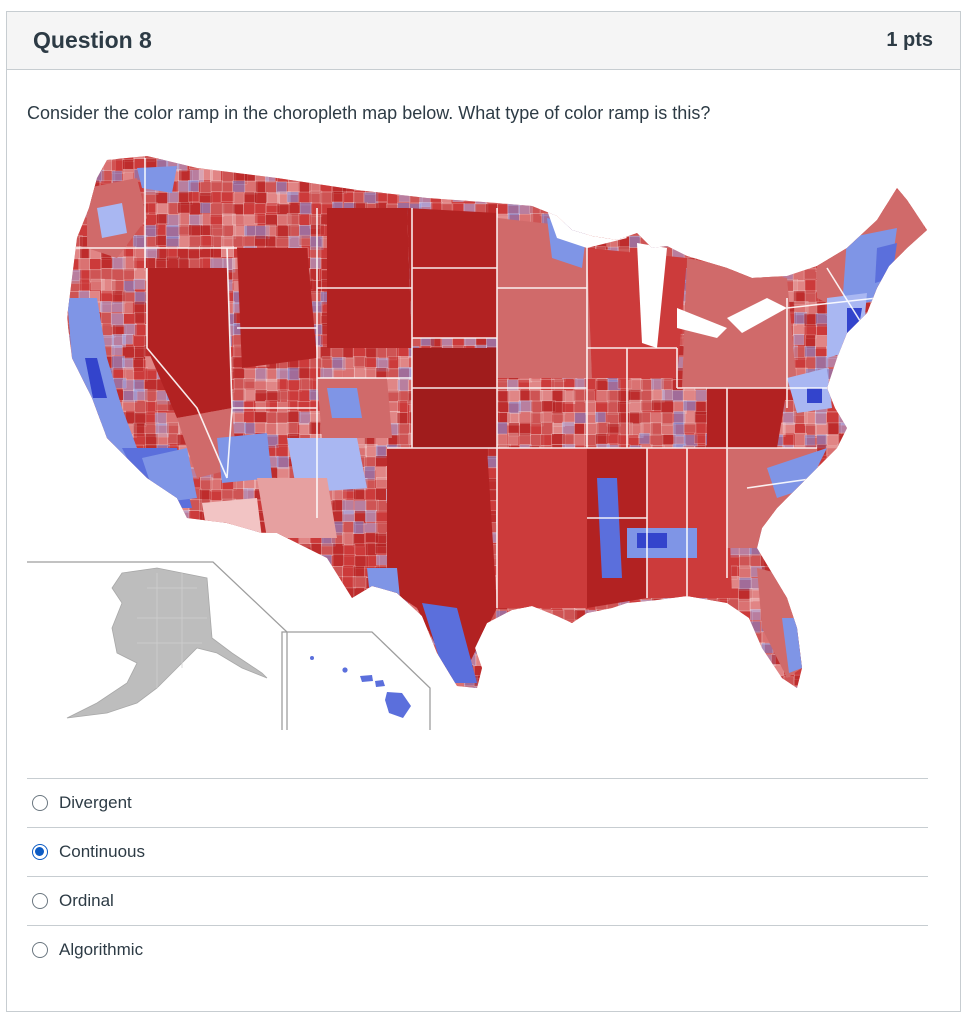 Image resolution: width=973 pixels, height=1024 pixels. What do you see at coordinates (95, 802) in the screenshot?
I see `answer-label: Divergent` at bounding box center [95, 802].